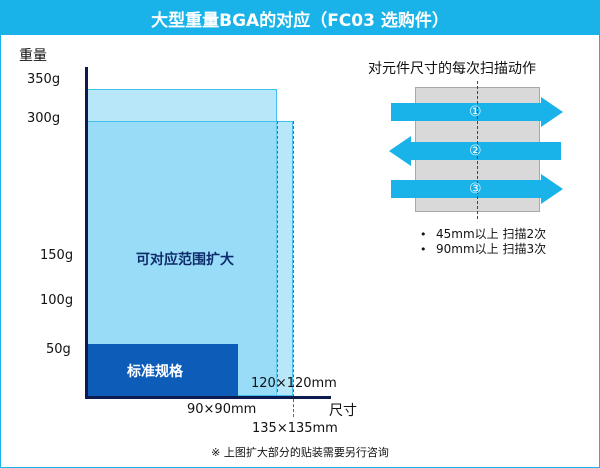 This screenshot has width=600, height=468. Describe the element at coordinates (343, 411) in the screenshot. I see `x-axis-title: 尺寸` at that location.